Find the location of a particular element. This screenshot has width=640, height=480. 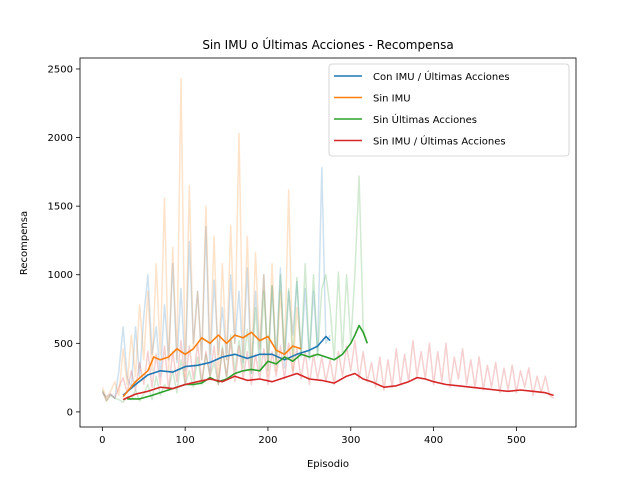

x-tick-label: 300 is located at coordinates (350, 440).